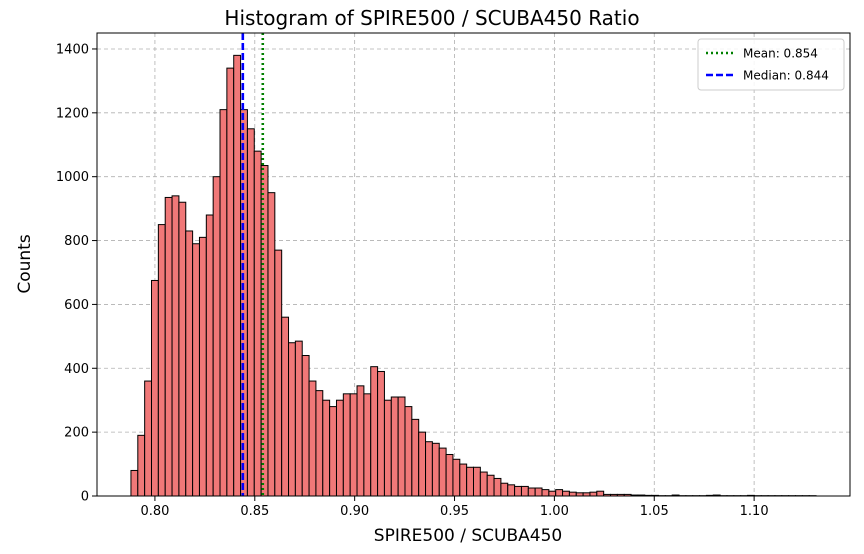 Image resolution: width=864 pixels, height=554 pixels. I want to click on y-tick-label: 400, so click(76, 369).